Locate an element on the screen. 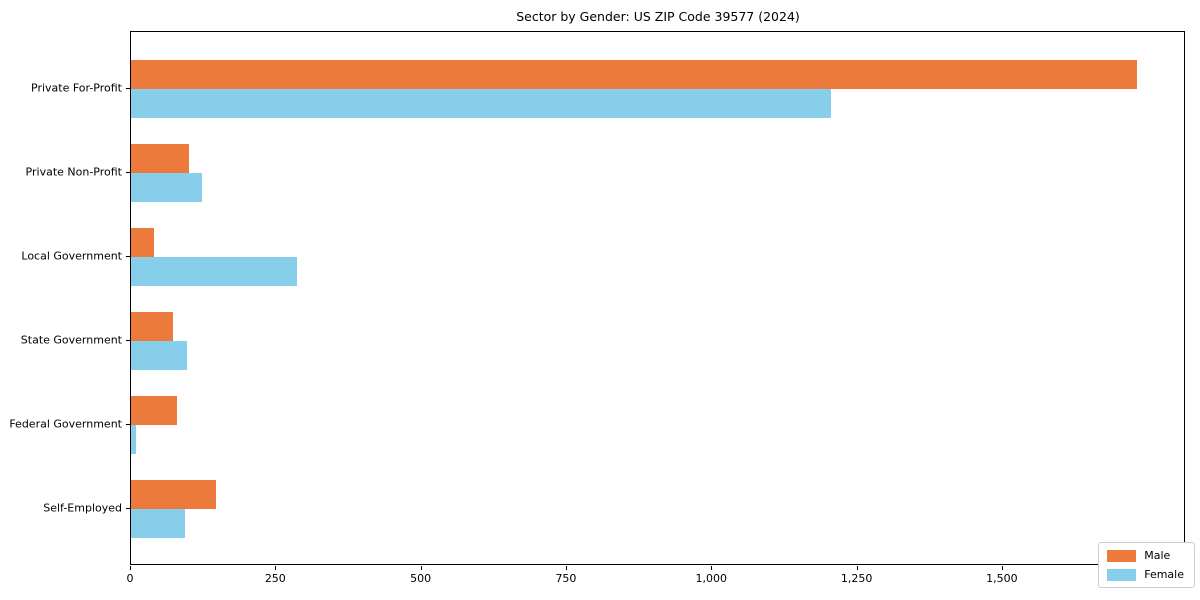 Image resolution: width=1200 pixels, height=600 pixels. legend-swatch-male is located at coordinates (1122, 555).